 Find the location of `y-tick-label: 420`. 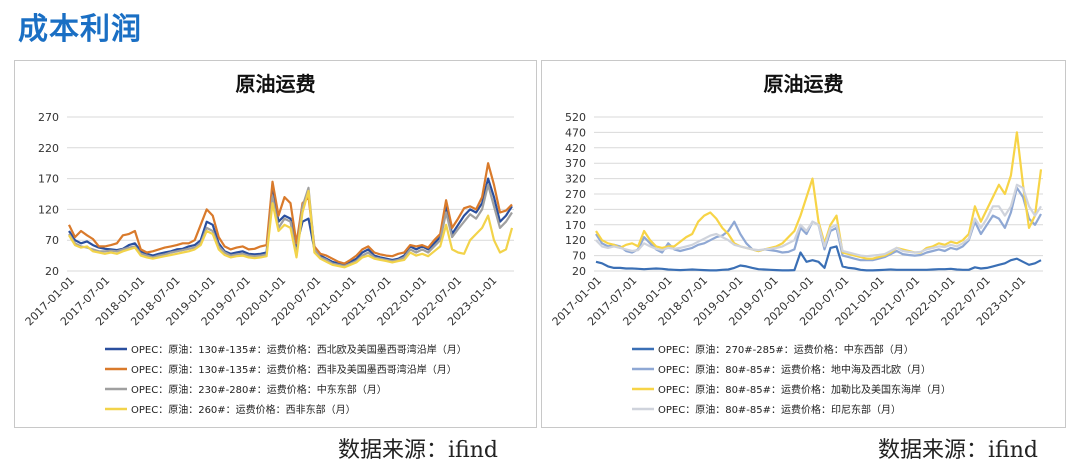

y-tick-label: 420 is located at coordinates (575, 148).